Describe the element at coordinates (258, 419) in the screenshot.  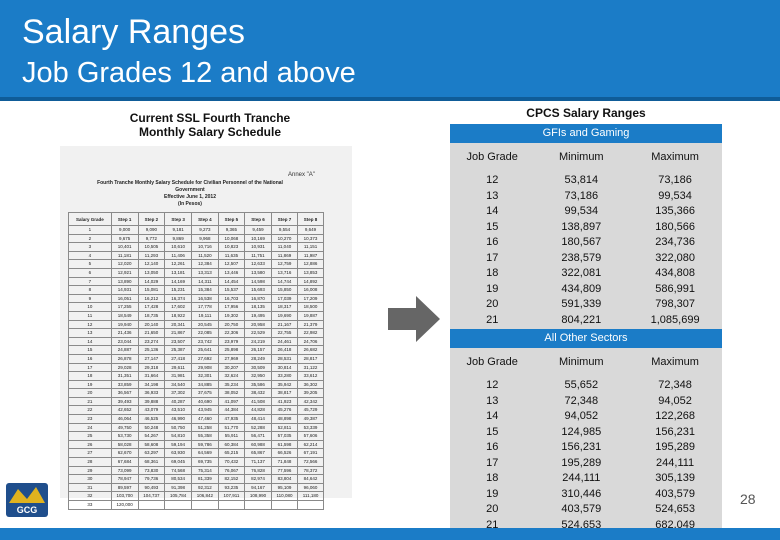
I see `table-cell: 48,414` at that location.